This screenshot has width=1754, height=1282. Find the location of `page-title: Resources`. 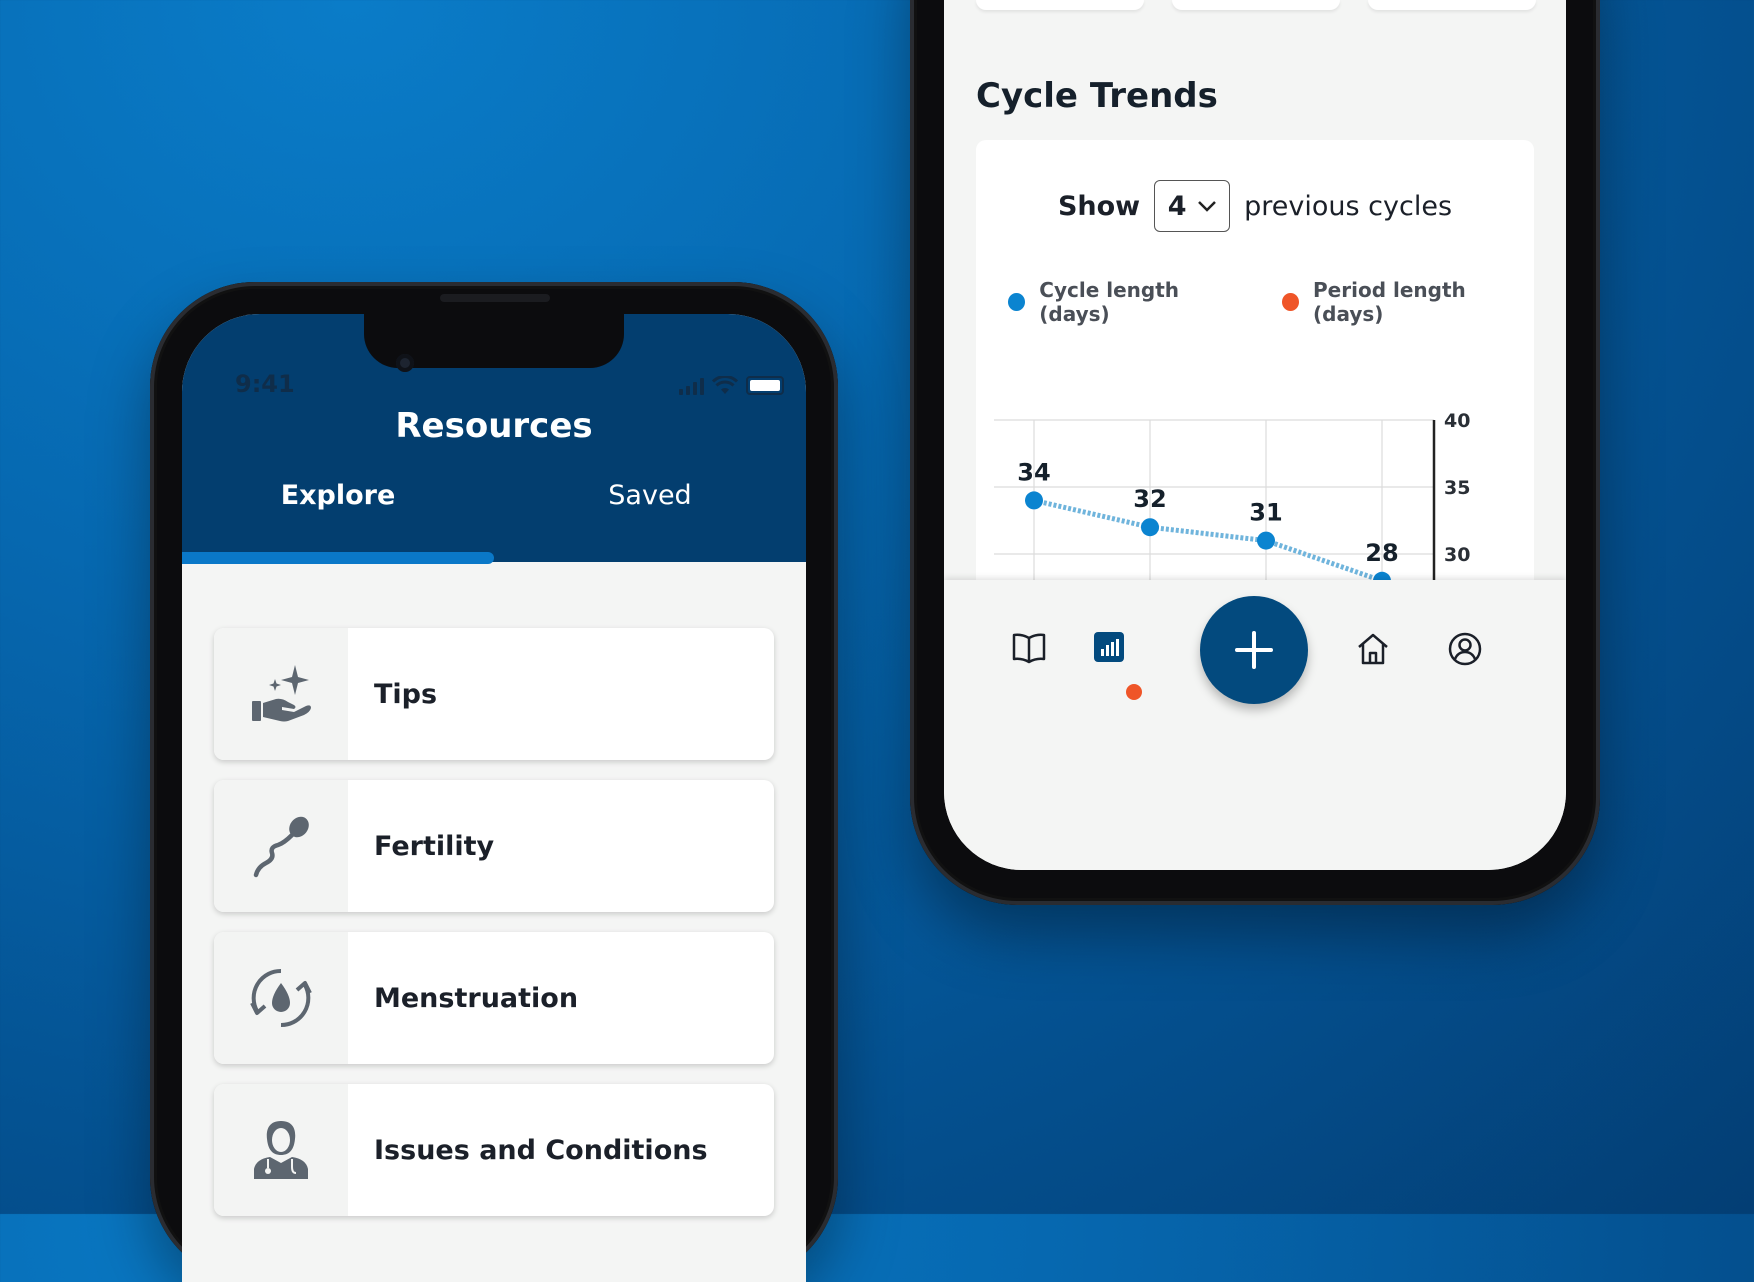

page-title: Resources is located at coordinates (494, 426).